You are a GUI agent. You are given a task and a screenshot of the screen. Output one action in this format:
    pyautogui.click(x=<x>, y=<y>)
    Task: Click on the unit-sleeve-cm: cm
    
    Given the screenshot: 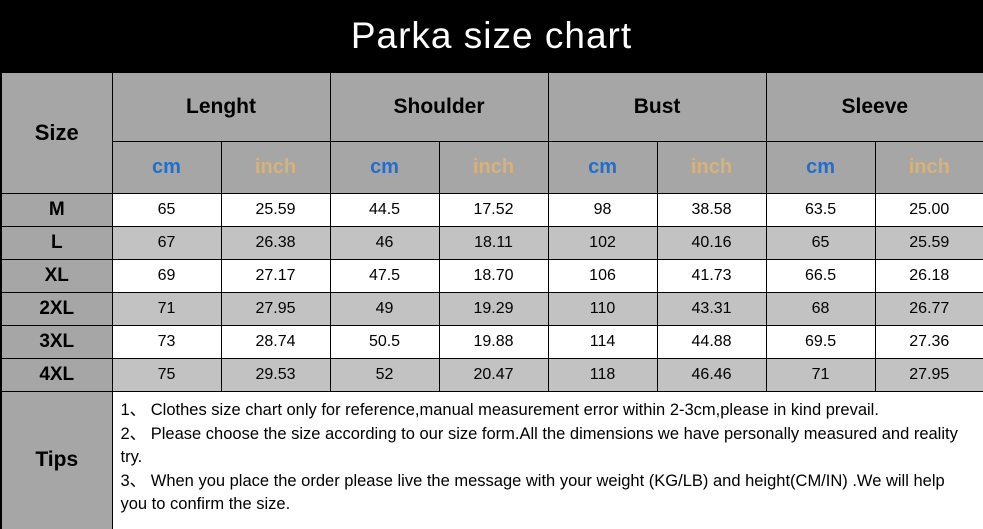 What is the action you would take?
    pyautogui.click(x=820, y=167)
    